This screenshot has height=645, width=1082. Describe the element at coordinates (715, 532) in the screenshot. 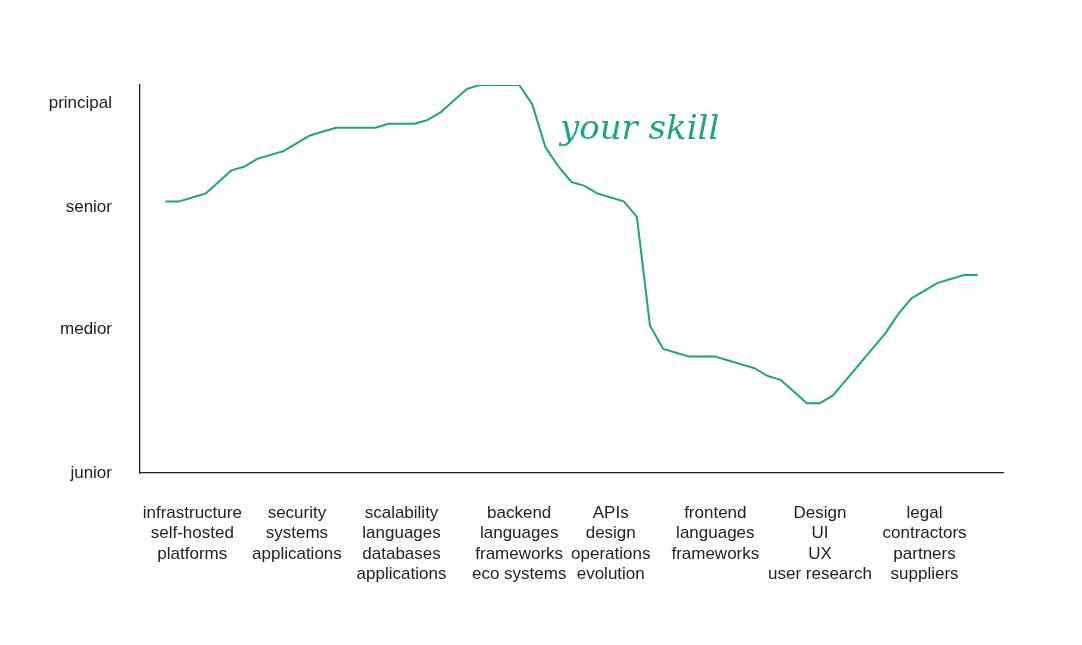

I see `x-tick-label: frontend languages frameworks` at that location.